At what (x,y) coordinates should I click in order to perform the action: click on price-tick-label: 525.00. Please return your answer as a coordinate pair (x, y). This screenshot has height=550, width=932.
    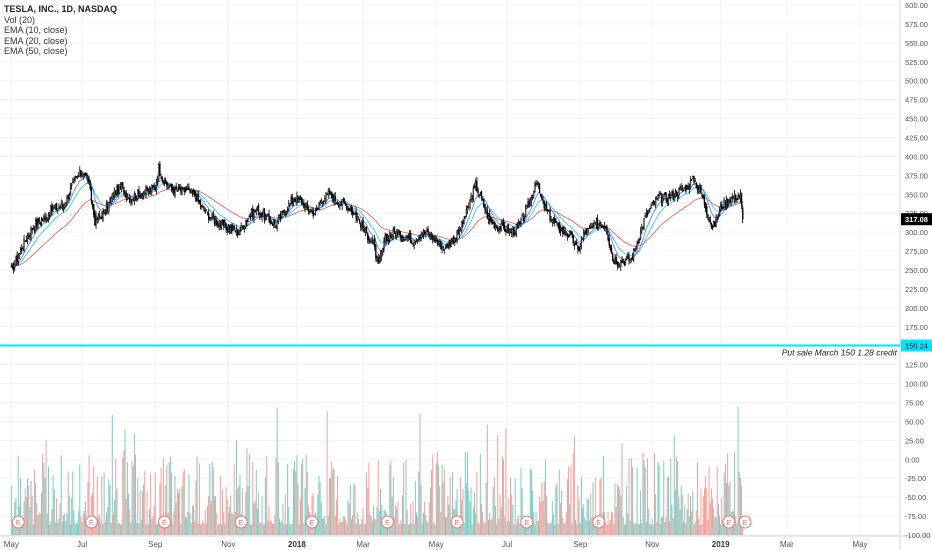
    Looking at the image, I should click on (916, 62).